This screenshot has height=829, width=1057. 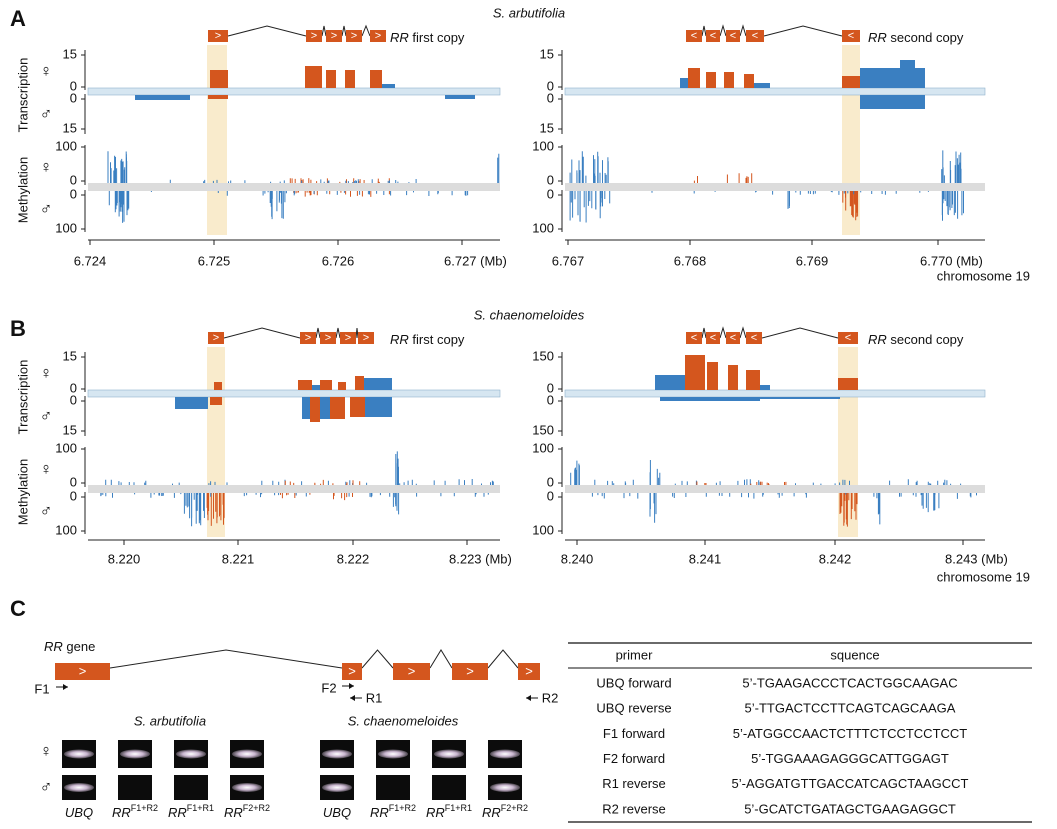 What do you see at coordinates (983, 275) in the screenshot?
I see `chromosome-label: chromosome 19` at bounding box center [983, 275].